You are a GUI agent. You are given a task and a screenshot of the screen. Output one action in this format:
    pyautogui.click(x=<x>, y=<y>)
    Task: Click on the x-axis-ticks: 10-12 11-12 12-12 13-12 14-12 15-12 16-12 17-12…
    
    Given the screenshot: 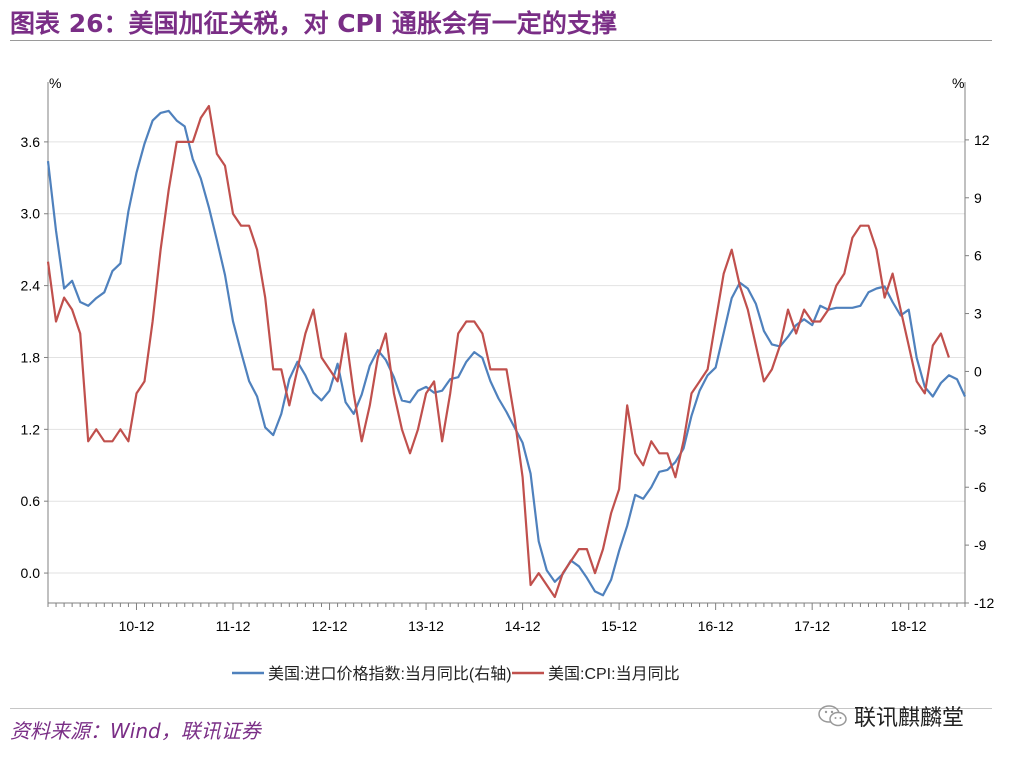 What is the action you would take?
    pyautogui.click(x=506, y=618)
    